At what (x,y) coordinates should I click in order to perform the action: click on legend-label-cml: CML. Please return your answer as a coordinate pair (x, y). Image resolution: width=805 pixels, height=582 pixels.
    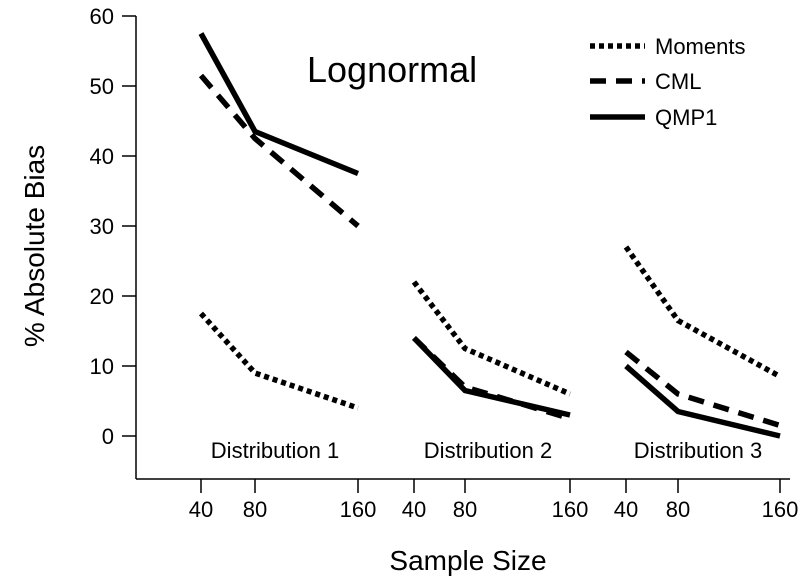
    Looking at the image, I should click on (678, 81).